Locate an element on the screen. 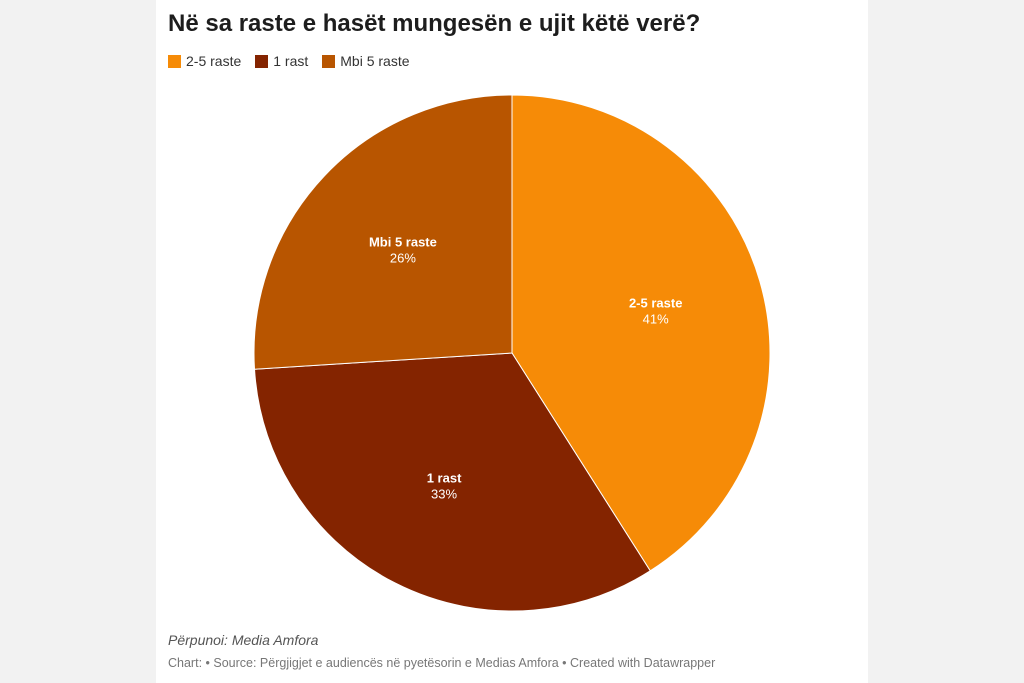 This screenshot has height=683, width=1024. slice-value-label: 26% is located at coordinates (403, 258).